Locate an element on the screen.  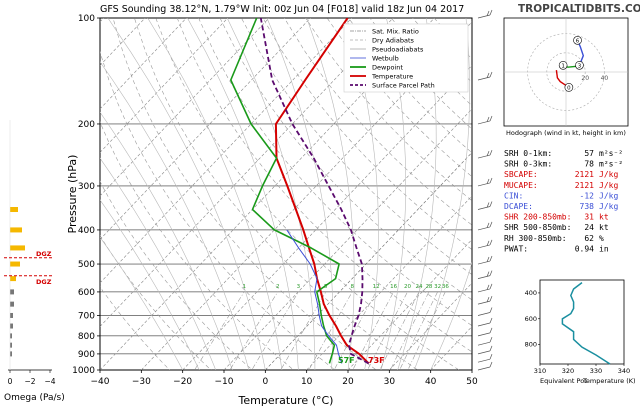
legend-label: Sat. Mix. Ratio is located at coordinates (395, 32).